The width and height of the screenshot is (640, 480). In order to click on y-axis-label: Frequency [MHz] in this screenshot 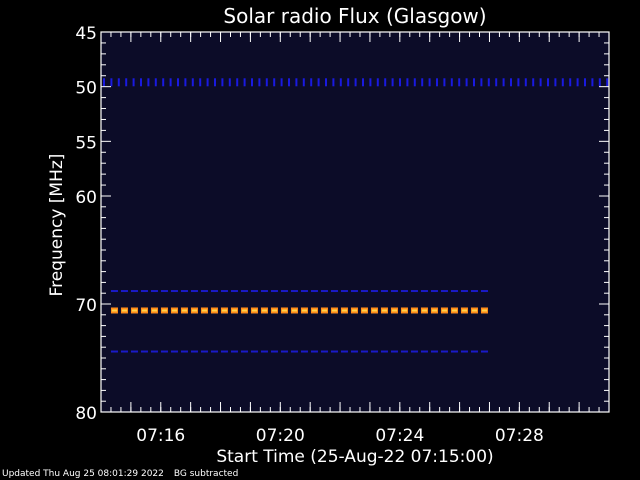, I will do `click(57, 225)`.